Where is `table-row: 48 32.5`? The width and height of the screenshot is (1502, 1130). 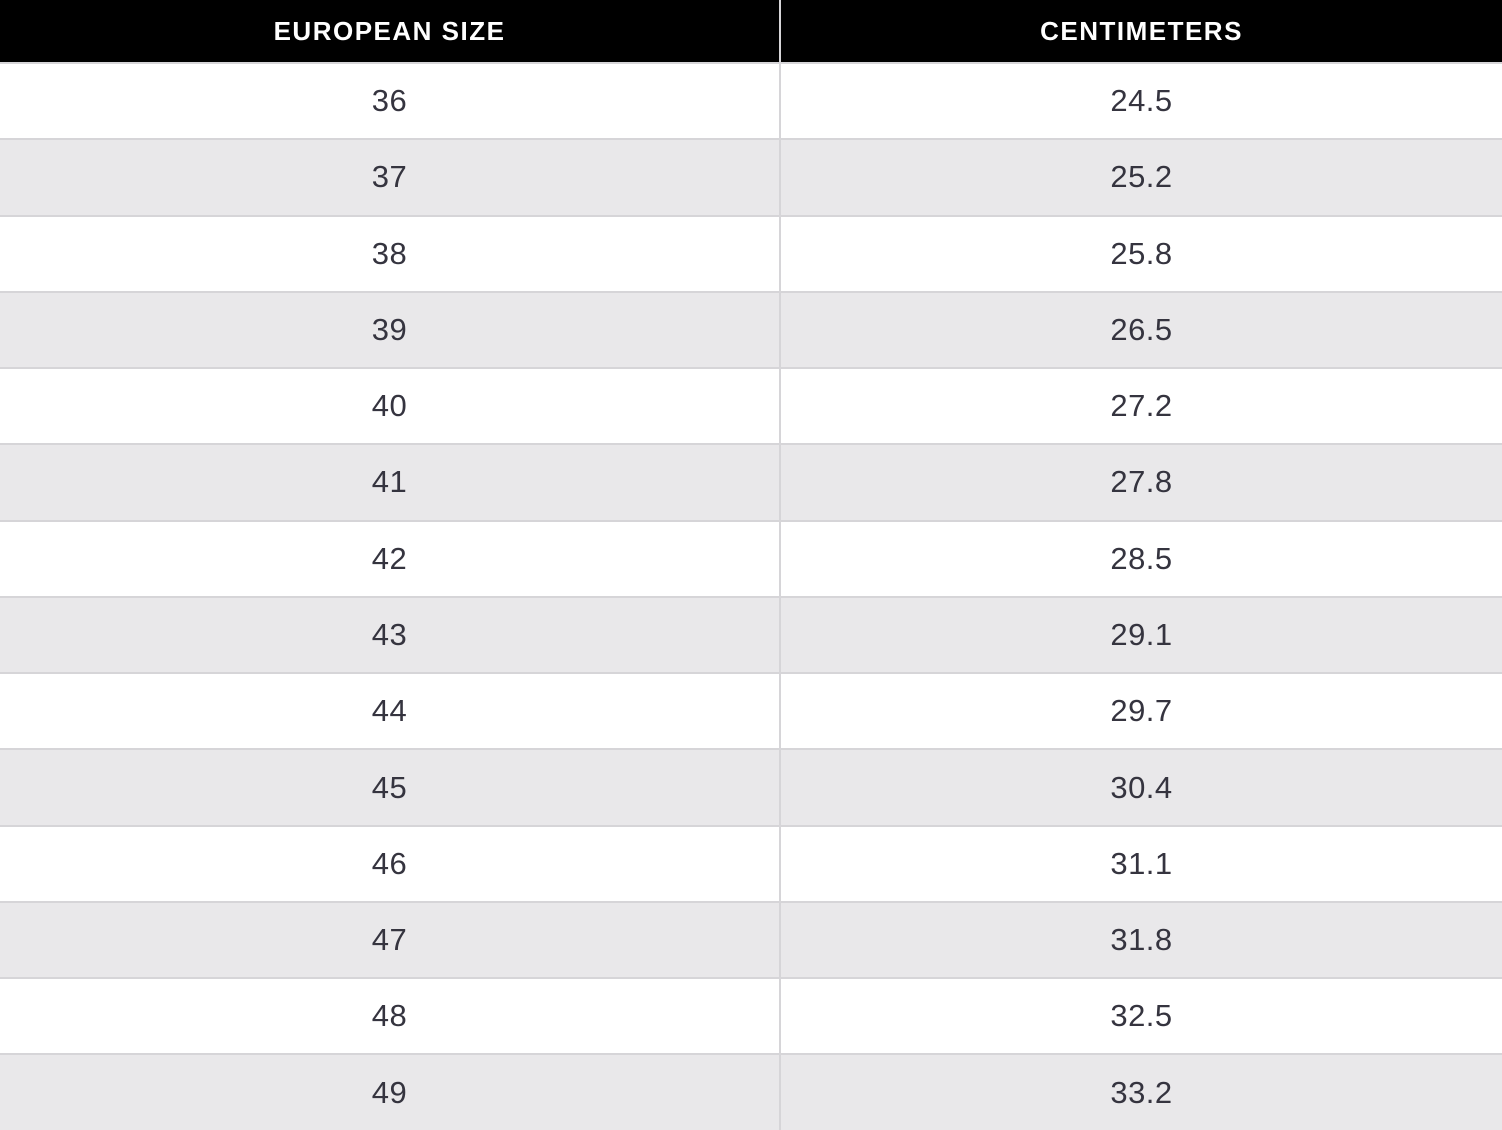
table-row: 48 32.5 is located at coordinates (751, 1015).